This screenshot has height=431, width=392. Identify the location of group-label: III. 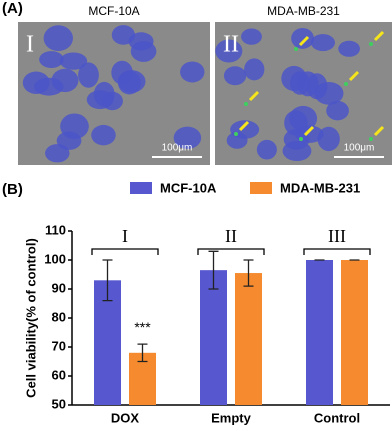
(337, 236).